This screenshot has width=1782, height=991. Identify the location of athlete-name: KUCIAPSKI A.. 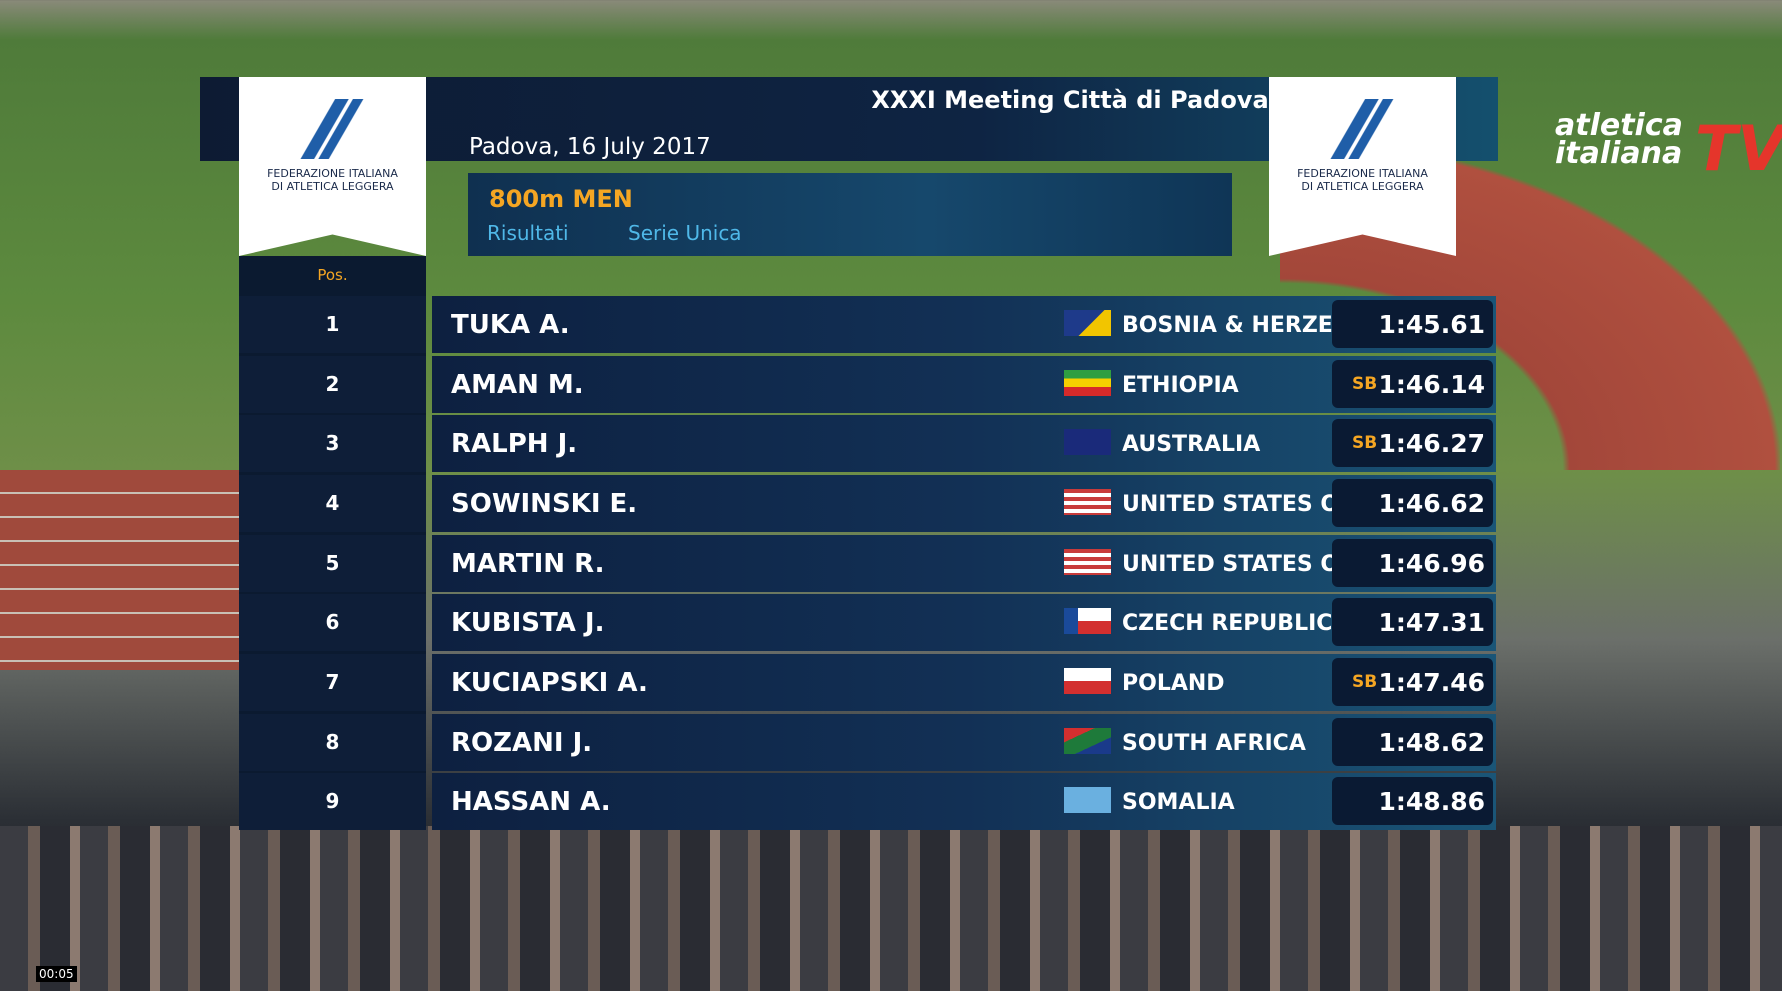
(549, 682).